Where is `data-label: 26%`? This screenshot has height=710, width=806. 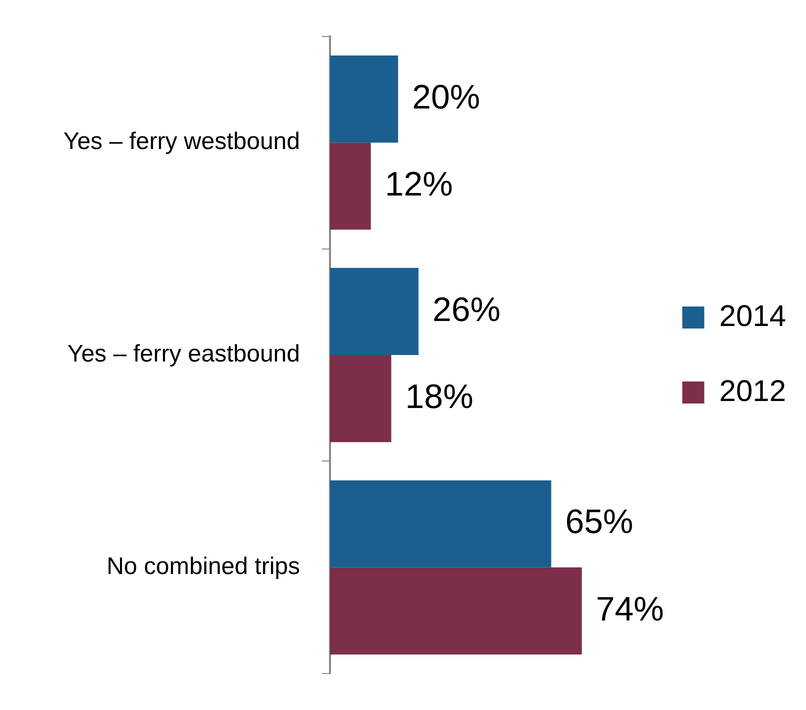 data-label: 26% is located at coordinates (466, 309).